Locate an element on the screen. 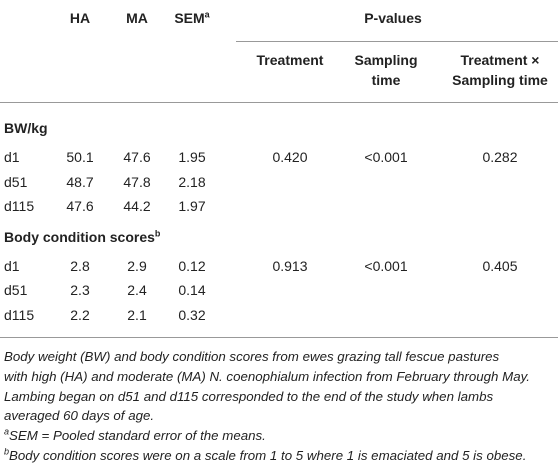  column-header: MA is located at coordinates (137, 18).